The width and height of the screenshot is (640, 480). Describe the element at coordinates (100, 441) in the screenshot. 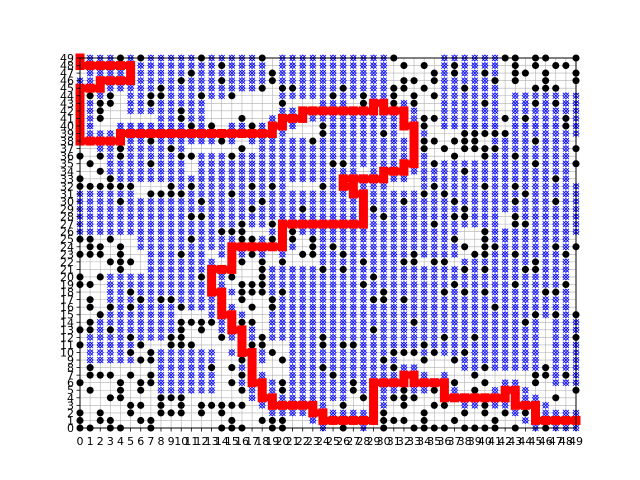

I see `x-tick-label: 2` at that location.